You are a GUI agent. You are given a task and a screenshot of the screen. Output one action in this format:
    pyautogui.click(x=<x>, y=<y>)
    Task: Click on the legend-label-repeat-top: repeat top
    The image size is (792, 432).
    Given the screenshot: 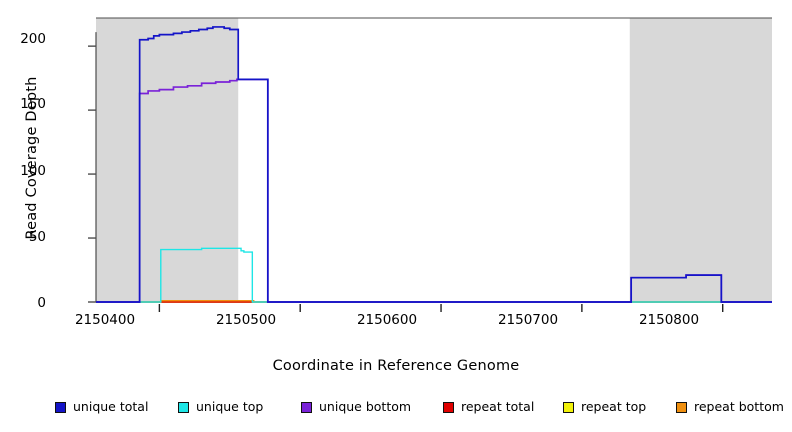 What is the action you would take?
    pyautogui.click(x=614, y=406)
    